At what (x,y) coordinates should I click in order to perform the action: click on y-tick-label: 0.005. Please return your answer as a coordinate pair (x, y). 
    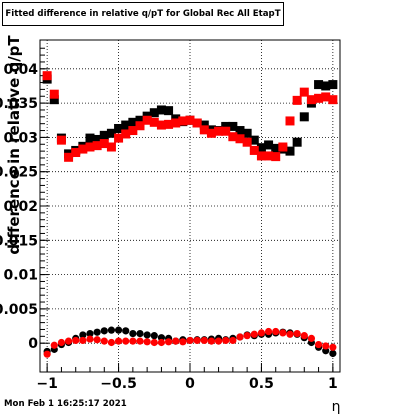
    Looking at the image, I should click on (19, 310).